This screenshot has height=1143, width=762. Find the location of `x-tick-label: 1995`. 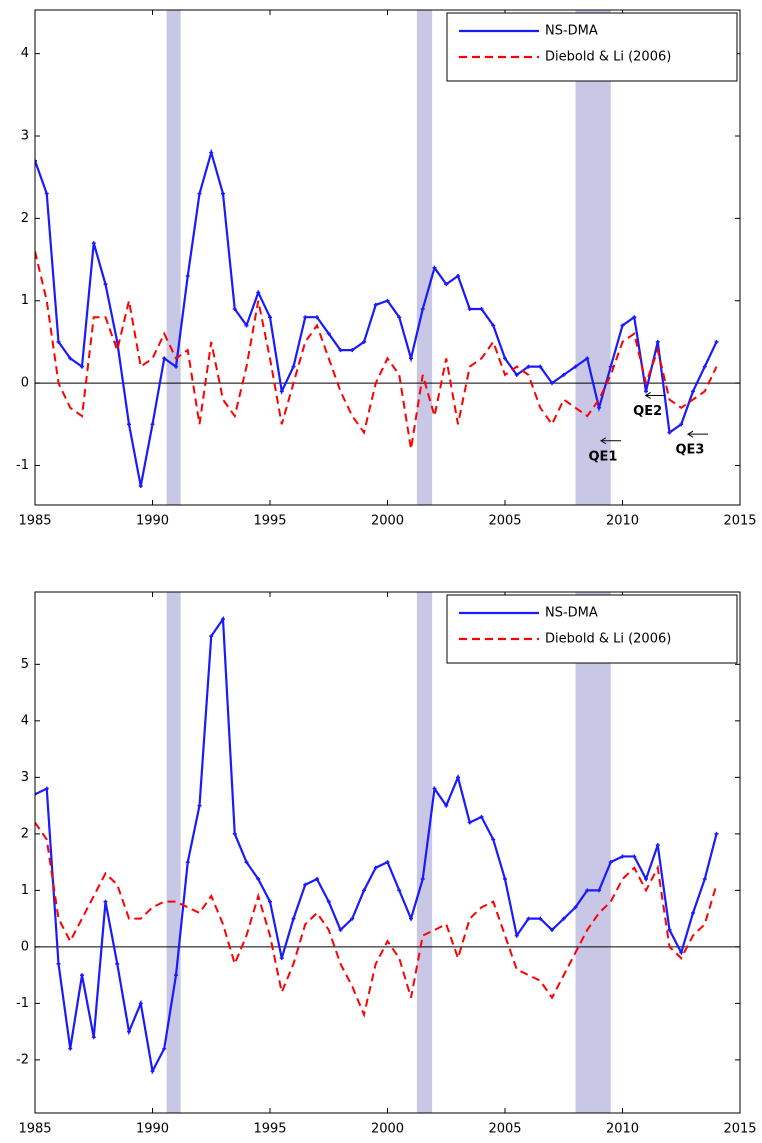

x-tick-label: 1995 is located at coordinates (269, 521).